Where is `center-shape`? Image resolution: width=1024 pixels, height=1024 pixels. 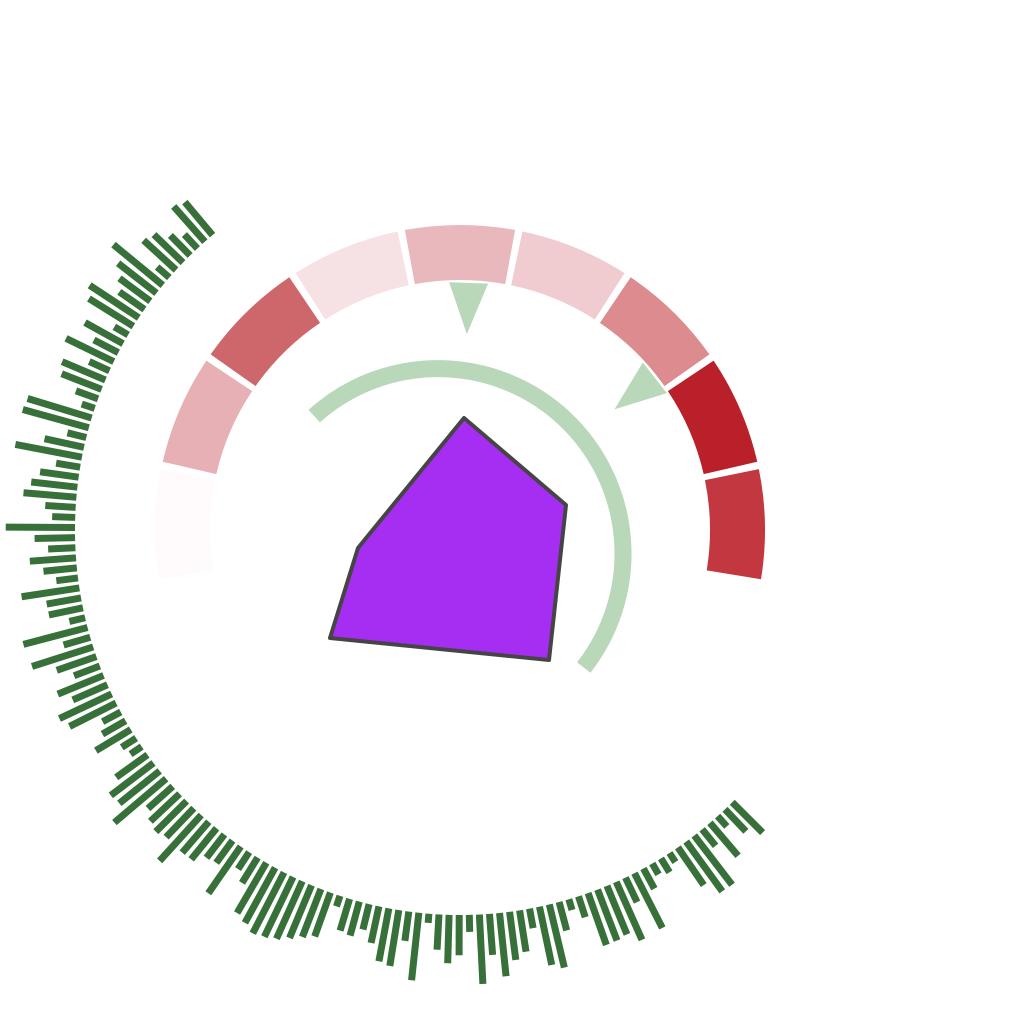 center-shape is located at coordinates (448, 539).